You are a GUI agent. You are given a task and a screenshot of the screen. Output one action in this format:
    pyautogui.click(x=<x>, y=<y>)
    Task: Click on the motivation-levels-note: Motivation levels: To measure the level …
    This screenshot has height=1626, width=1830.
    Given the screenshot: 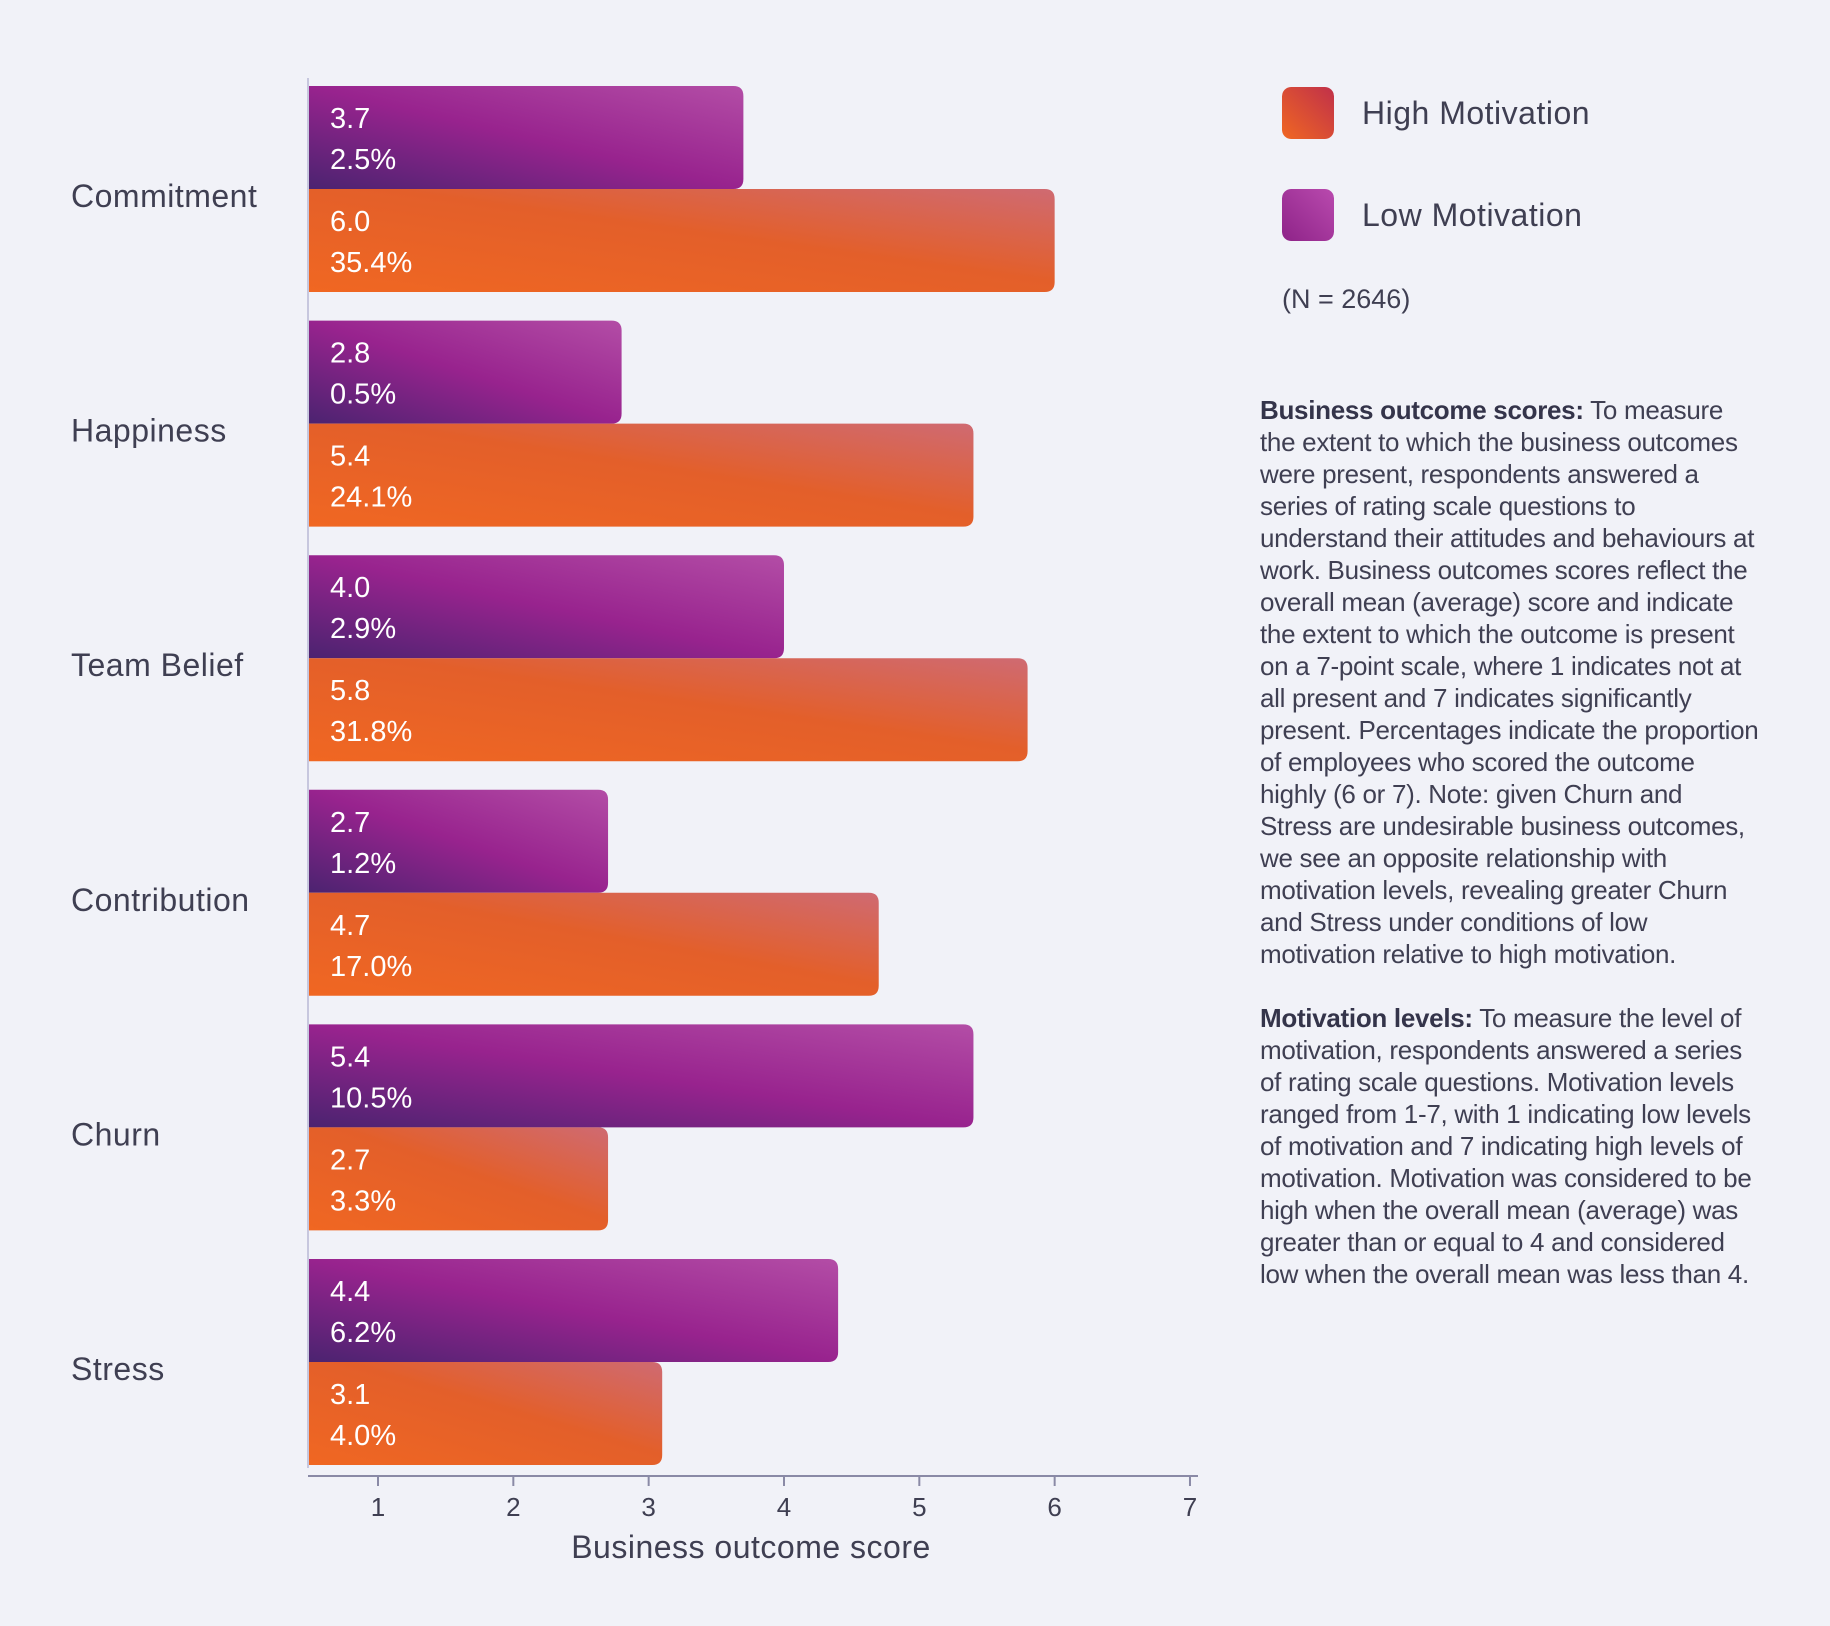 What is the action you would take?
    pyautogui.click(x=1510, y=1146)
    